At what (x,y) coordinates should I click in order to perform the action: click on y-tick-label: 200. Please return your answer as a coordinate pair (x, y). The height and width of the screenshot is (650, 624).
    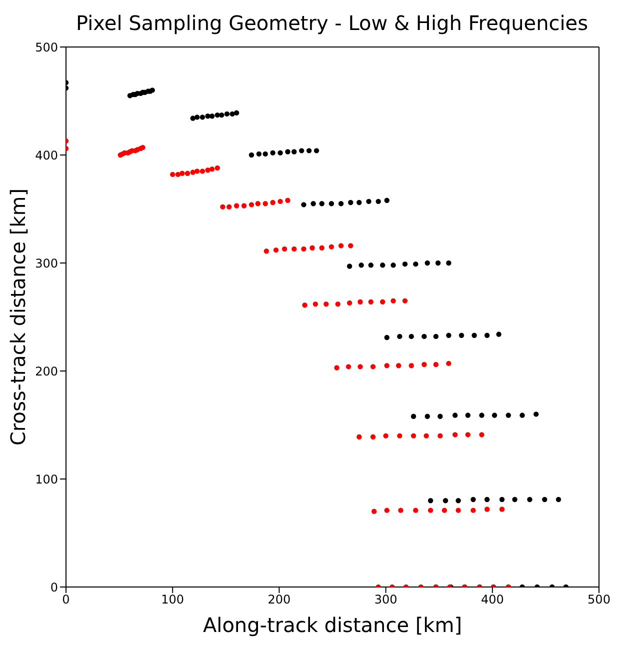
    Looking at the image, I should click on (46, 371).